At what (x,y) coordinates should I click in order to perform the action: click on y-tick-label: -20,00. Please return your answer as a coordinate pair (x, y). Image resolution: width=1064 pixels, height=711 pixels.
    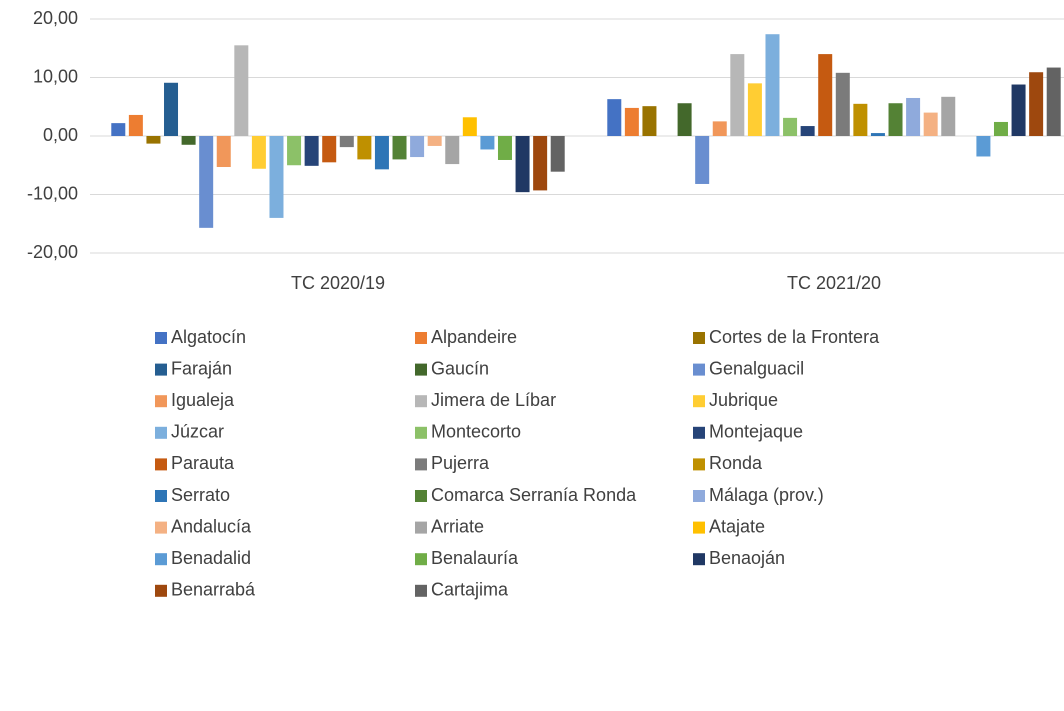
    Looking at the image, I should click on (52, 252).